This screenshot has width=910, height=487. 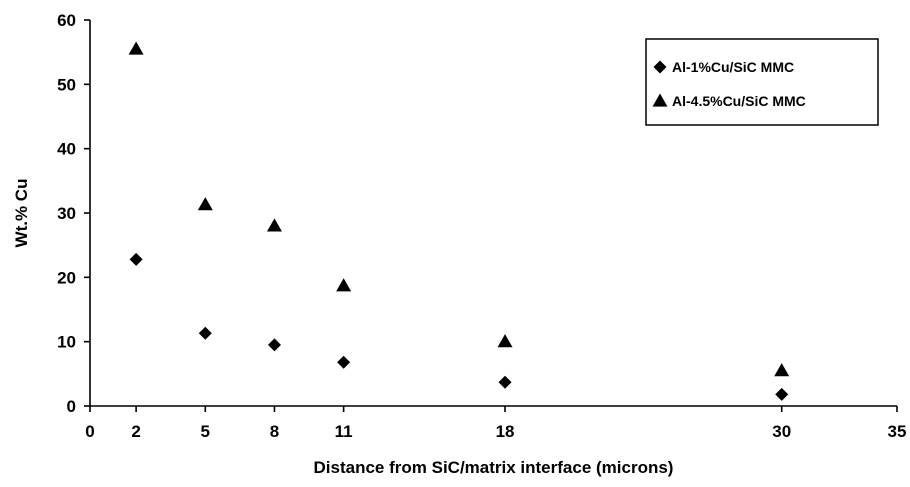 What do you see at coordinates (205, 431) in the screenshot?
I see `x-tick-label: 5` at bounding box center [205, 431].